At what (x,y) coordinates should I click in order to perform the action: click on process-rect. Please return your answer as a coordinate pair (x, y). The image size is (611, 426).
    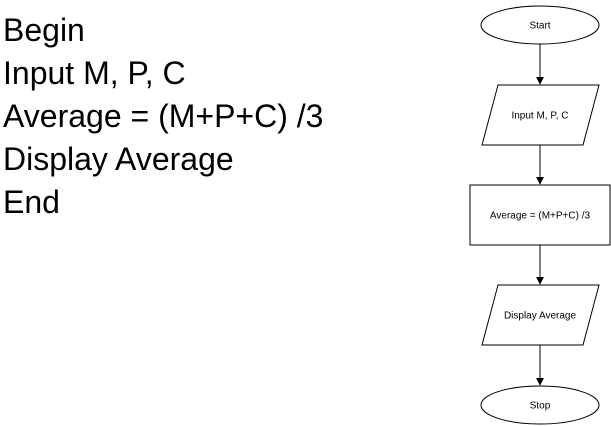
    Looking at the image, I should click on (540, 215).